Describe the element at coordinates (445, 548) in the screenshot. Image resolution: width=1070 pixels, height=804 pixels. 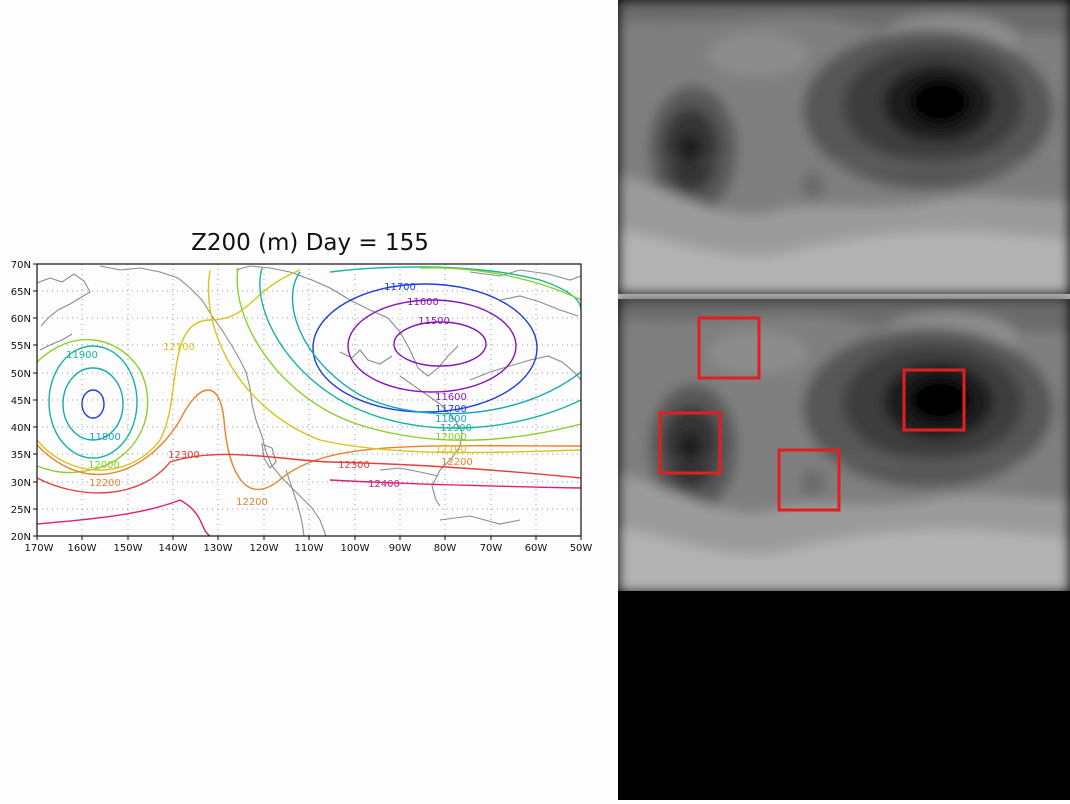
I see `lon-label: 80W` at that location.